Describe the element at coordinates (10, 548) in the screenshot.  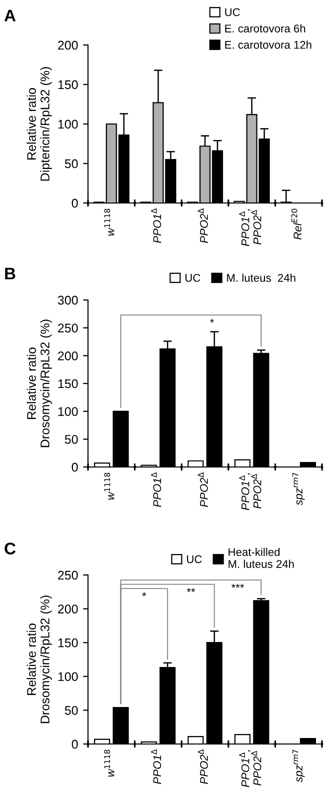
I see `chart-title: C` at that location.